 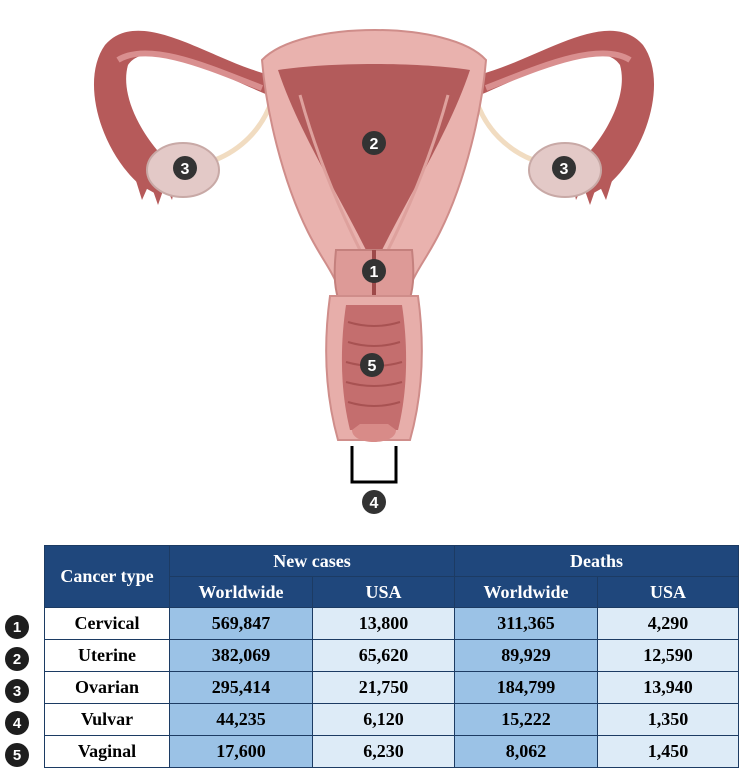 I want to click on deaths-worldwide-cell: 89,929, so click(x=526, y=655).